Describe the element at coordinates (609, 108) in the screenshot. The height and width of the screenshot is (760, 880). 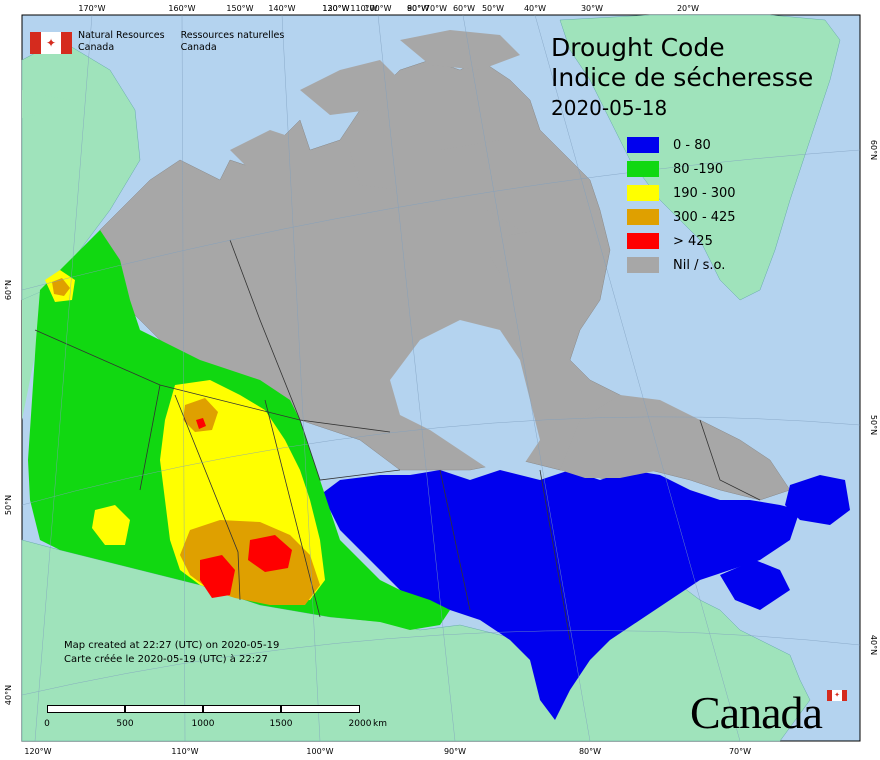
I see `map-date: 2020-05-18` at that location.